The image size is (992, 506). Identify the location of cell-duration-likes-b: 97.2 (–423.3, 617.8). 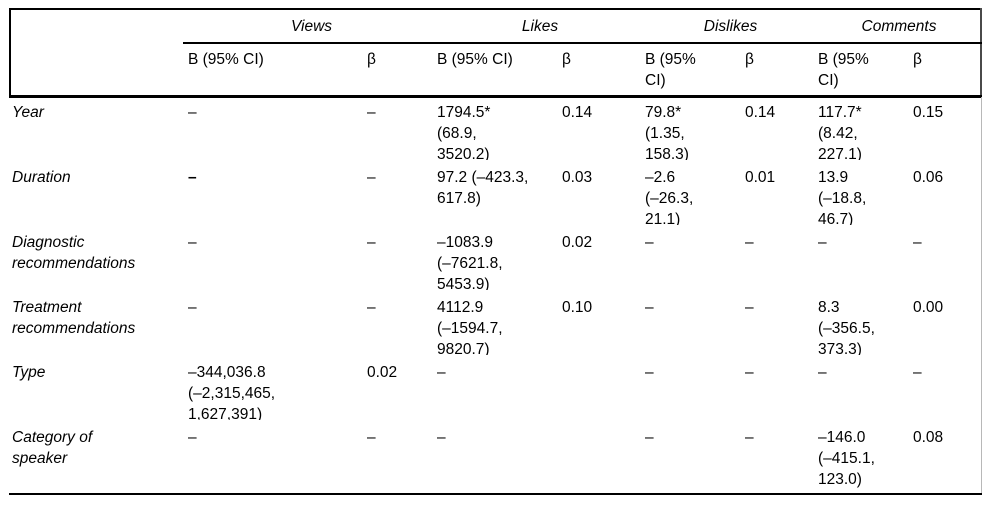
(483, 188).